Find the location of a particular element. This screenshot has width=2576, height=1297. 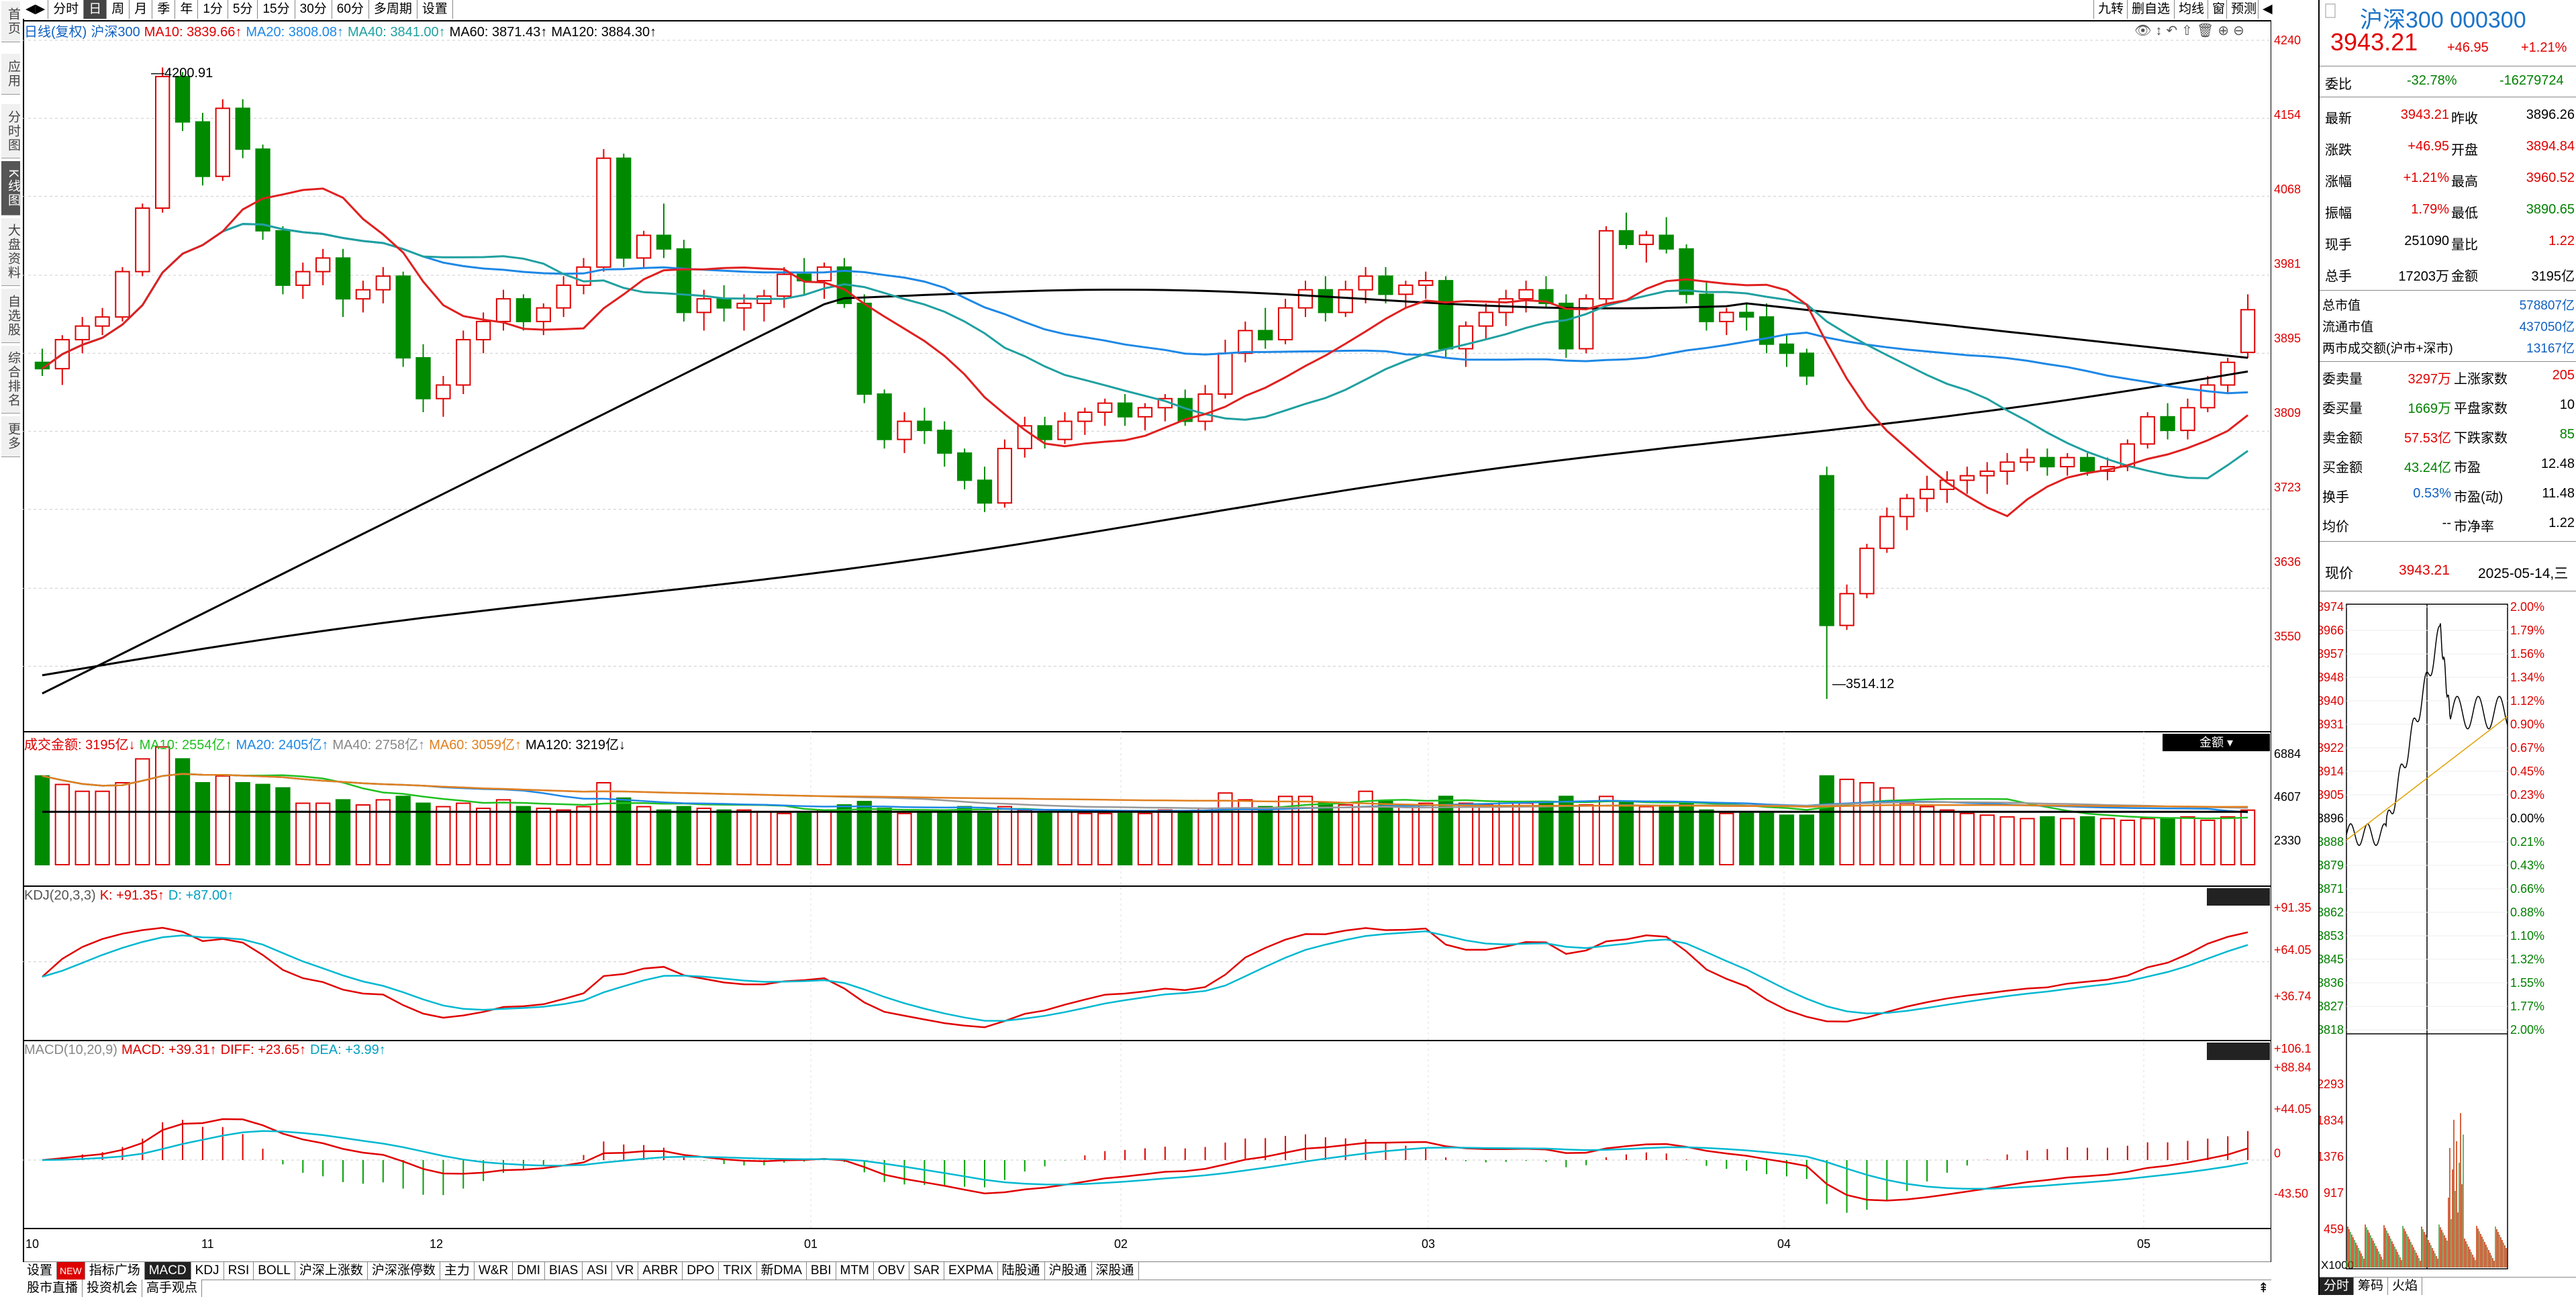

tab-limit-up: 沪深涨停数 is located at coordinates (403, 1271).